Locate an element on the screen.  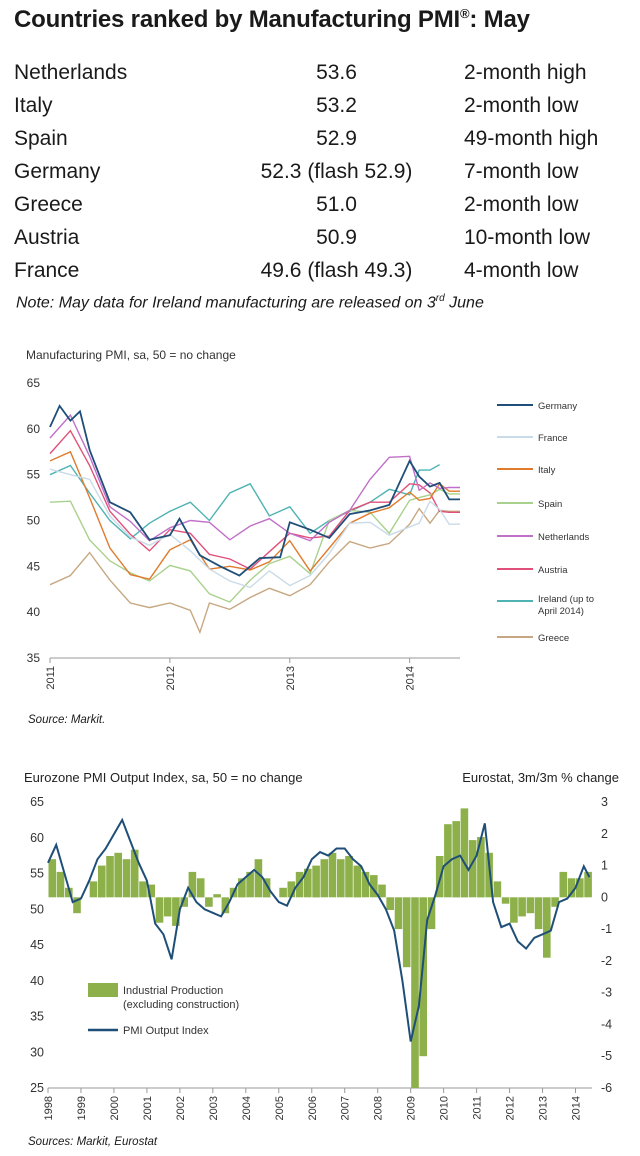
country-cell: Netherlands is located at coordinates (71, 72).